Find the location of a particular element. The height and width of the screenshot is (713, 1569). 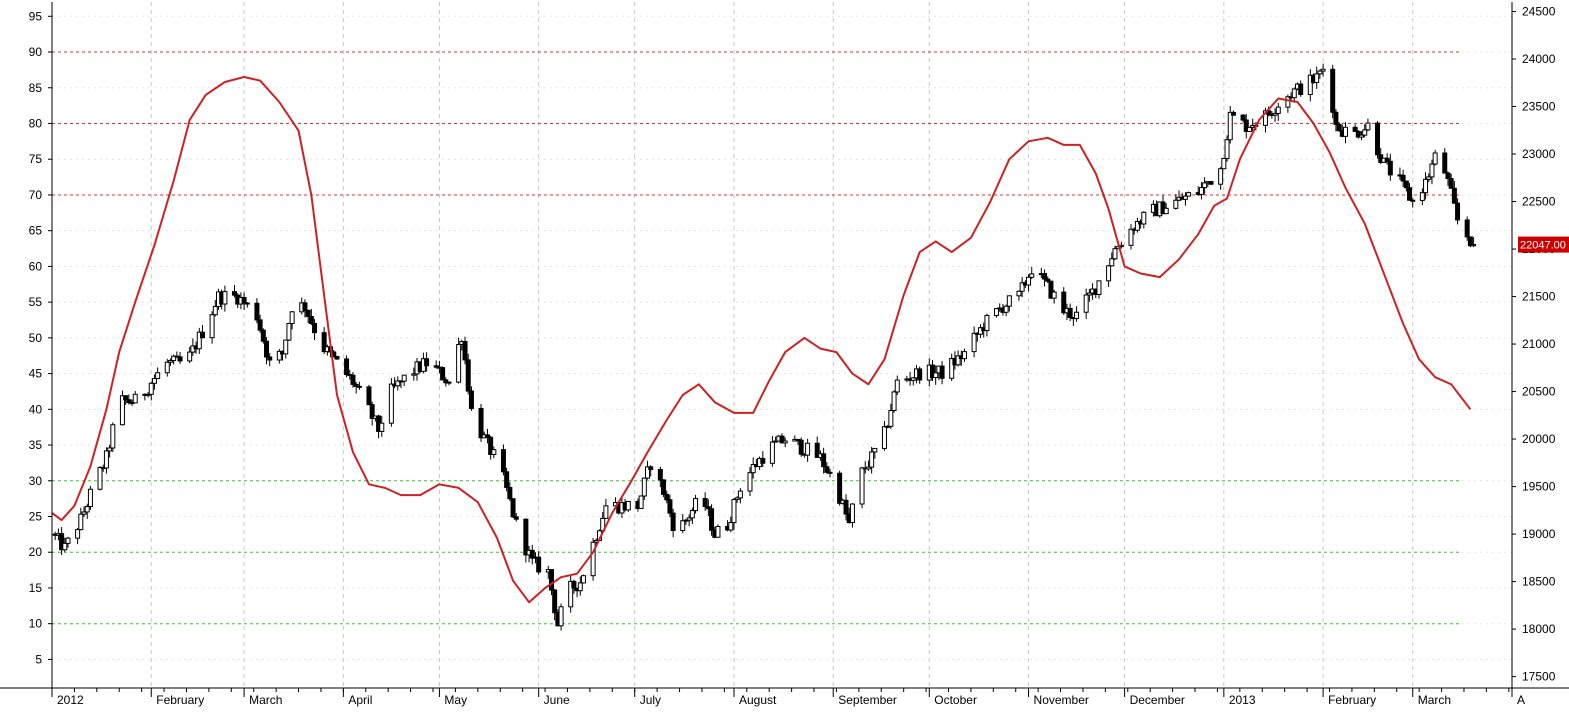

month-label: August is located at coordinates (758, 700).